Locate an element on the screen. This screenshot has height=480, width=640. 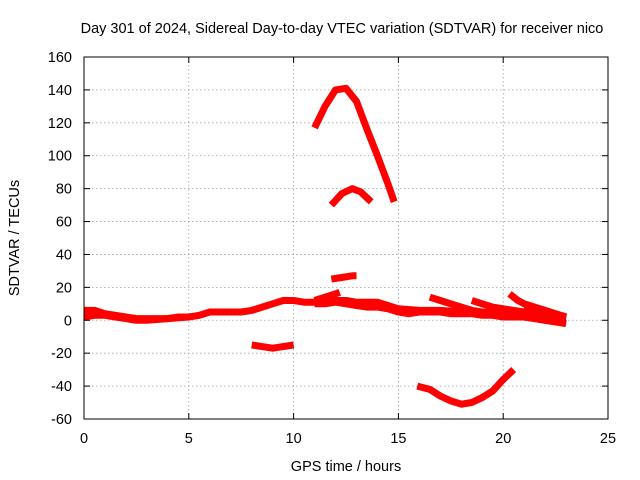
y-tick-label: -40 is located at coordinates (61, 387).